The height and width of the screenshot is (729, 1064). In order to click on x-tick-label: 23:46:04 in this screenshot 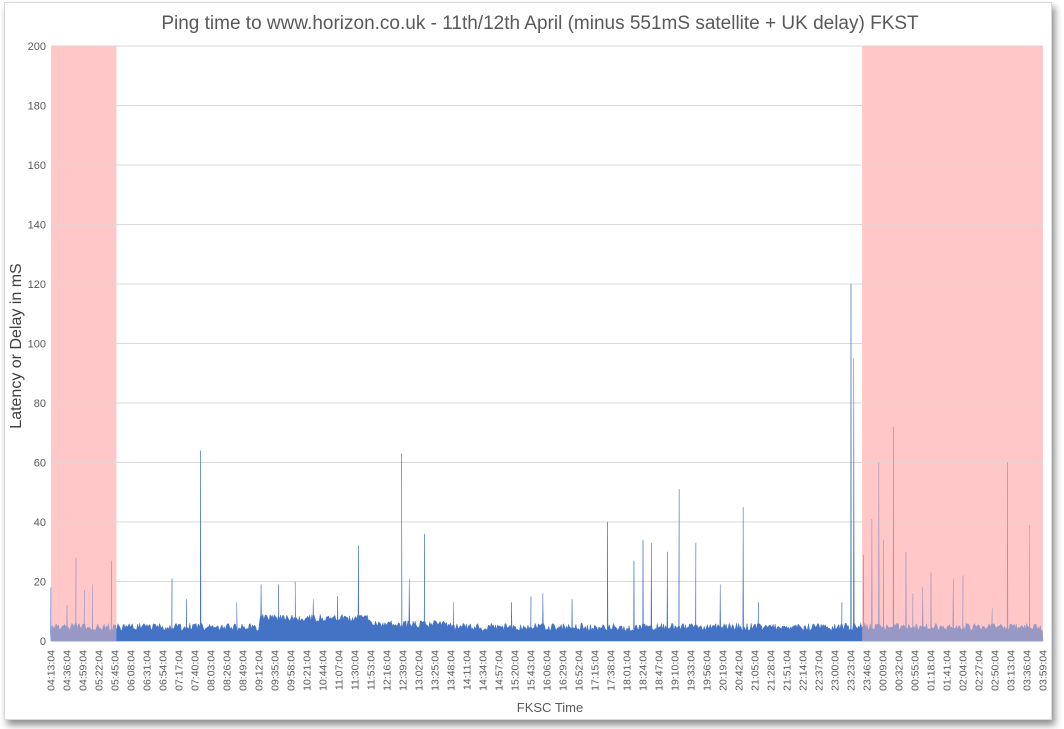, I will do `click(868, 670)`.